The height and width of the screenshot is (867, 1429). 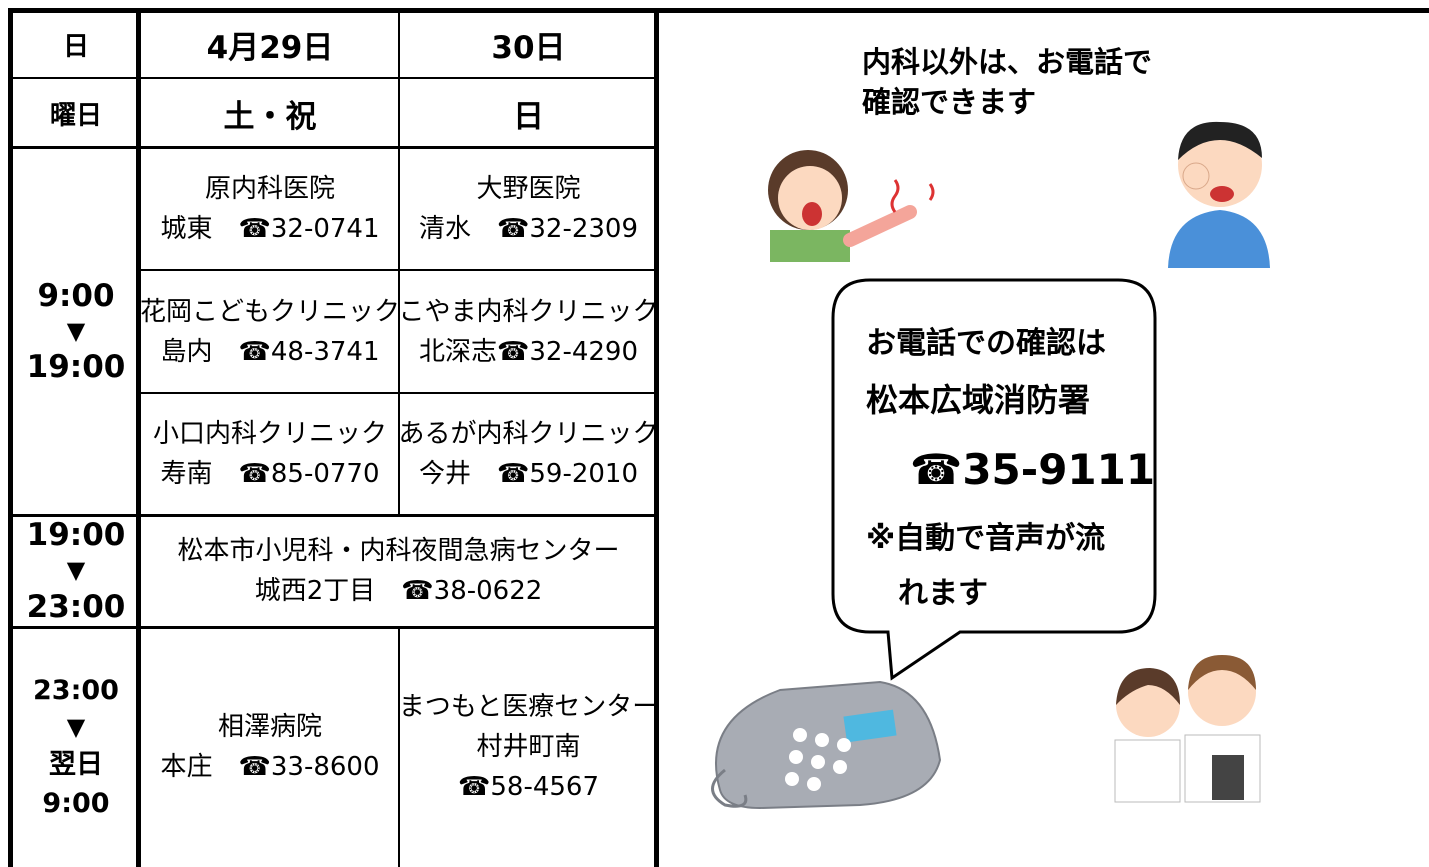 I want to click on header-cell: 30日, so click(x=528, y=44).